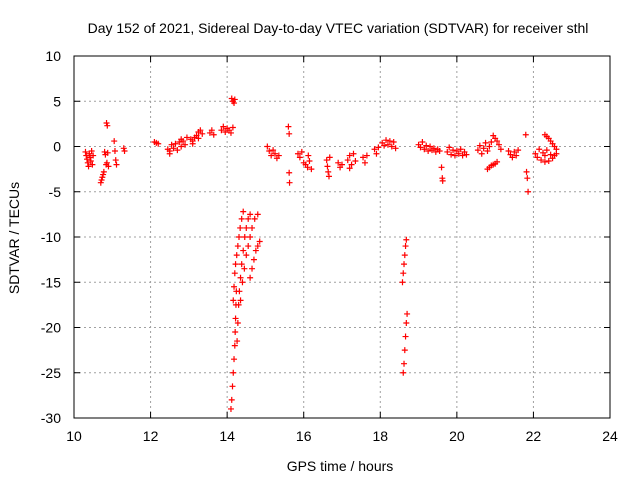 This screenshot has height=485, width=640. Describe the element at coordinates (14, 238) in the screenshot. I see `y-axis-label: SDTVAR / TECUs` at that location.